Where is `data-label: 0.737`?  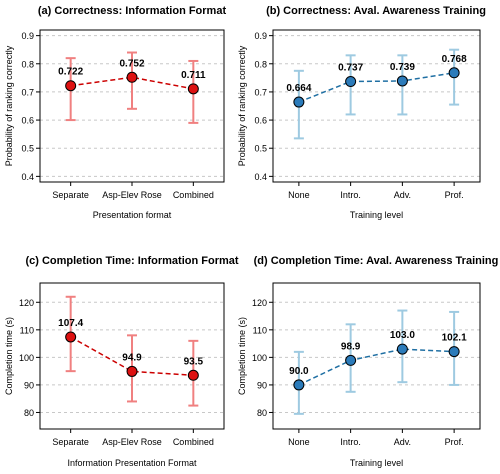 data-label: 0.737 is located at coordinates (350, 68).